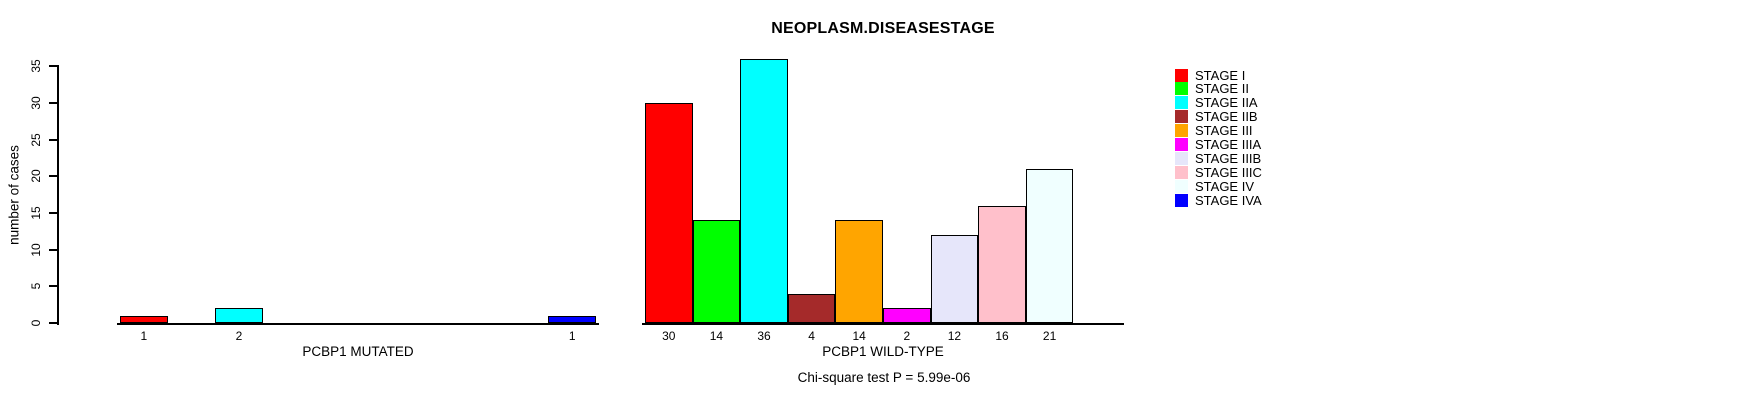 The image size is (1740, 400). Describe the element at coordinates (1222, 89) in the screenshot. I see `legend-label: STAGE II` at that location.